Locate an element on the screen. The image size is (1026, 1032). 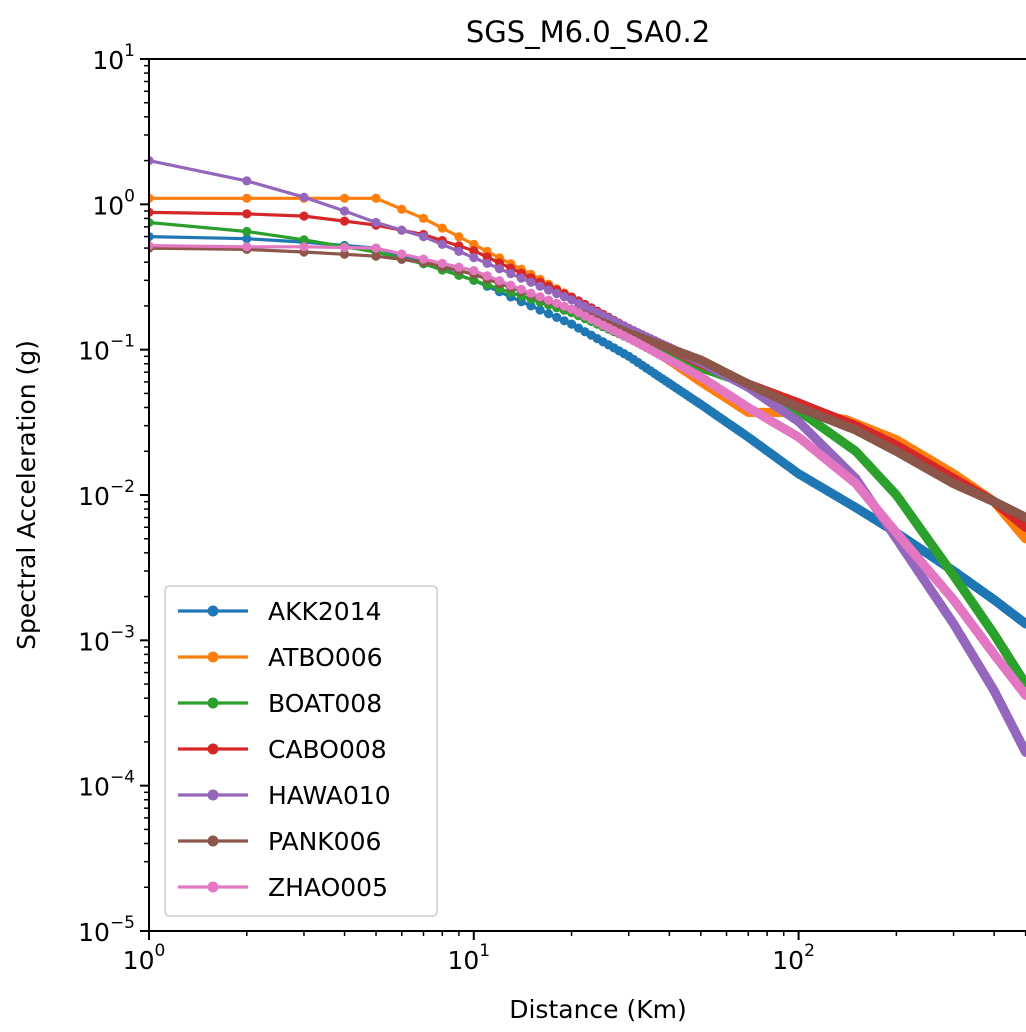
chart-title: SGS_M6.0_SA0.2 is located at coordinates (588, 32).